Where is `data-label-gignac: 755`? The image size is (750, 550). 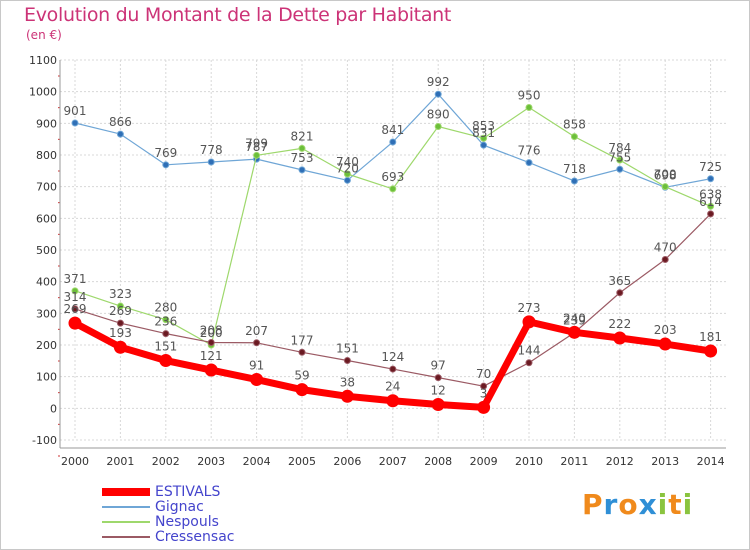 data-label-gignac: 755 is located at coordinates (619, 157).